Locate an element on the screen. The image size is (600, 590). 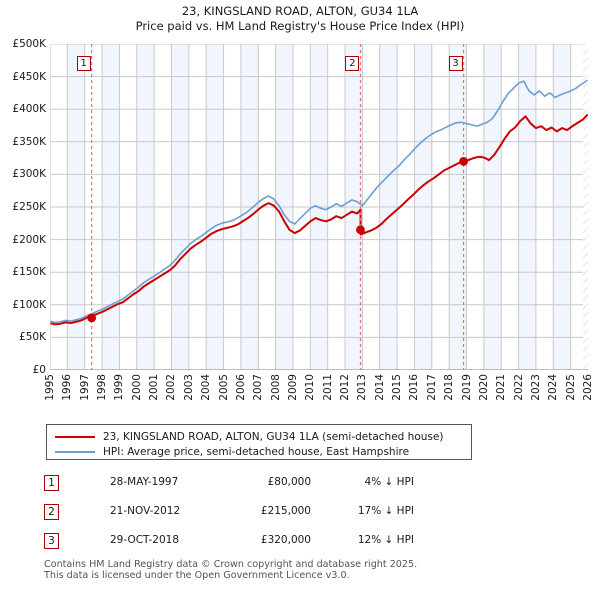
x-tick-label: 2025 is located at coordinates (570, 387).